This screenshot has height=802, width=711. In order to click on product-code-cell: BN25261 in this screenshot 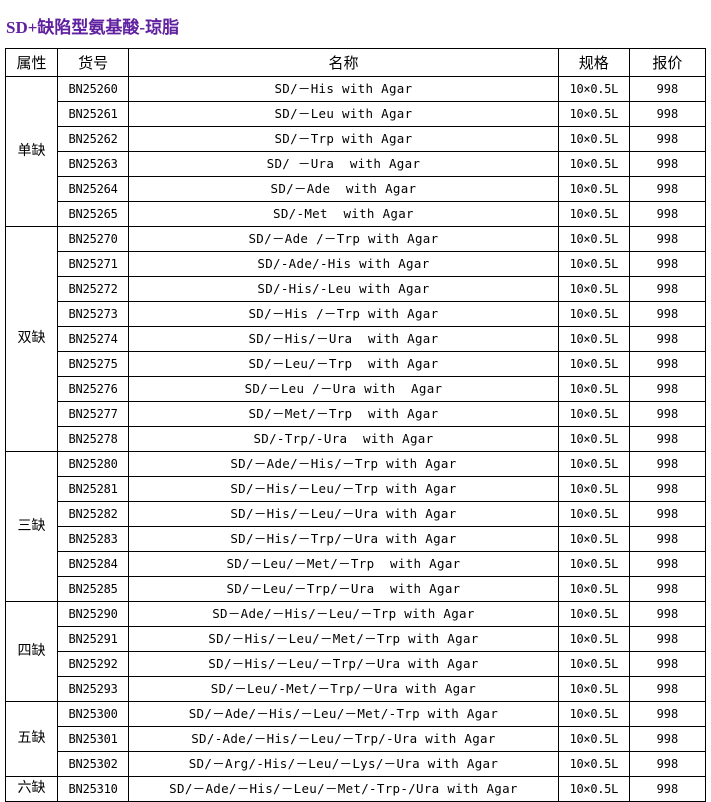, I will do `click(93, 114)`.